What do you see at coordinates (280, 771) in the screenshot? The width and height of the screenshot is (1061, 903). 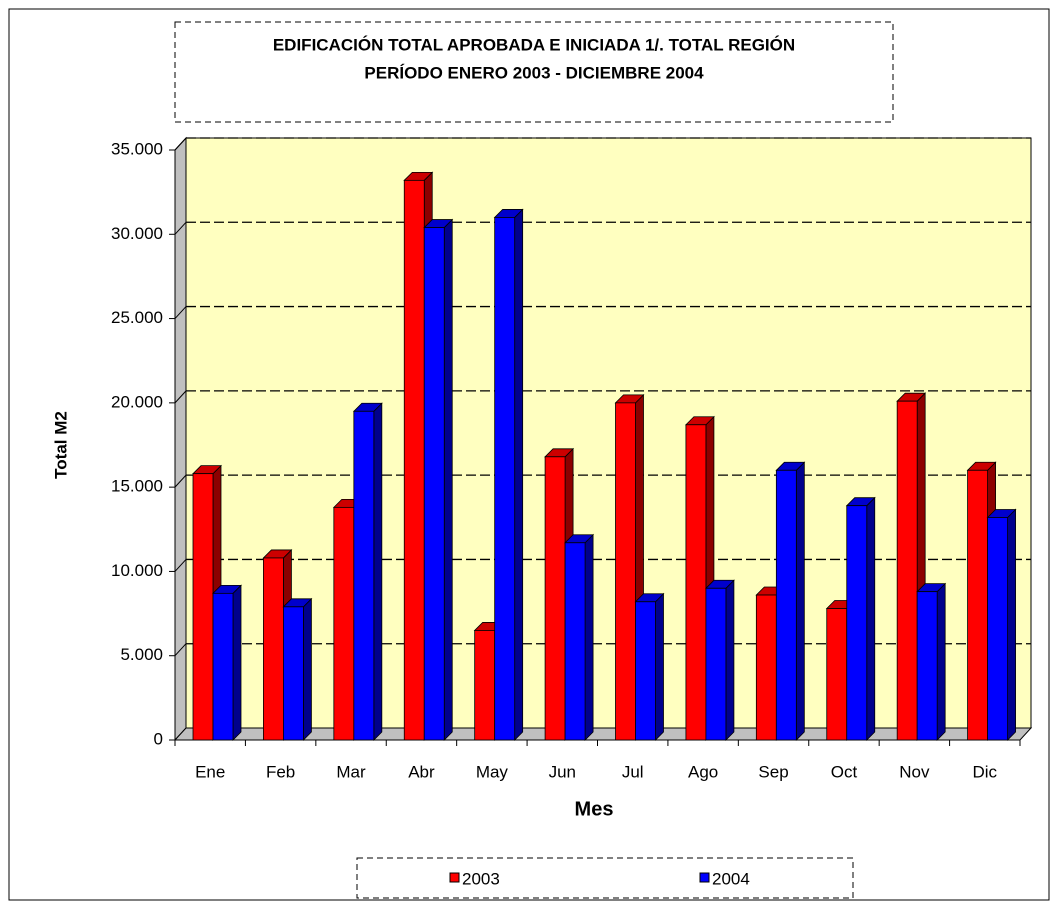 I see `x-tick-label: Feb` at bounding box center [280, 771].